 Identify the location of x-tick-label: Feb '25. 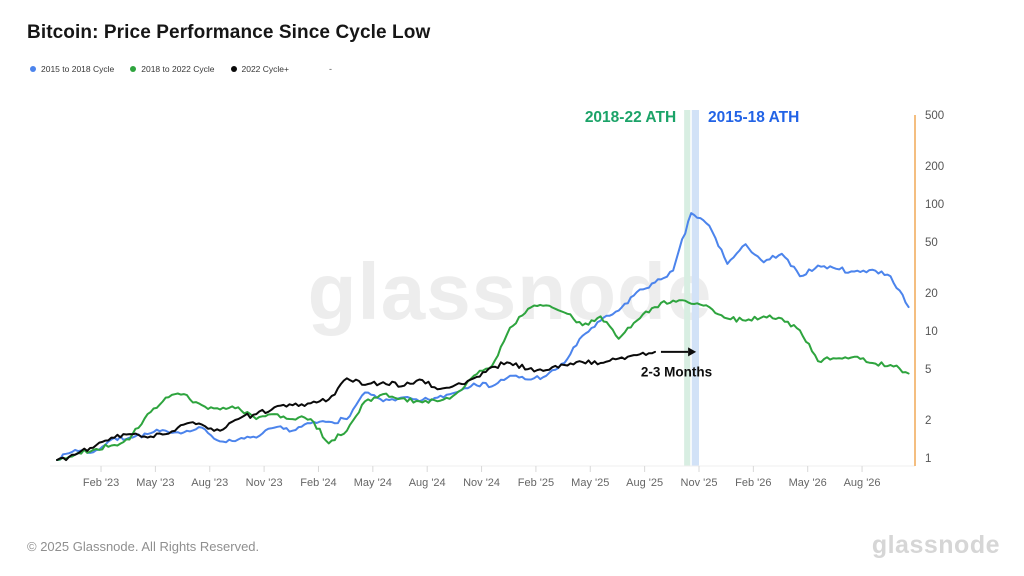
(536, 483).